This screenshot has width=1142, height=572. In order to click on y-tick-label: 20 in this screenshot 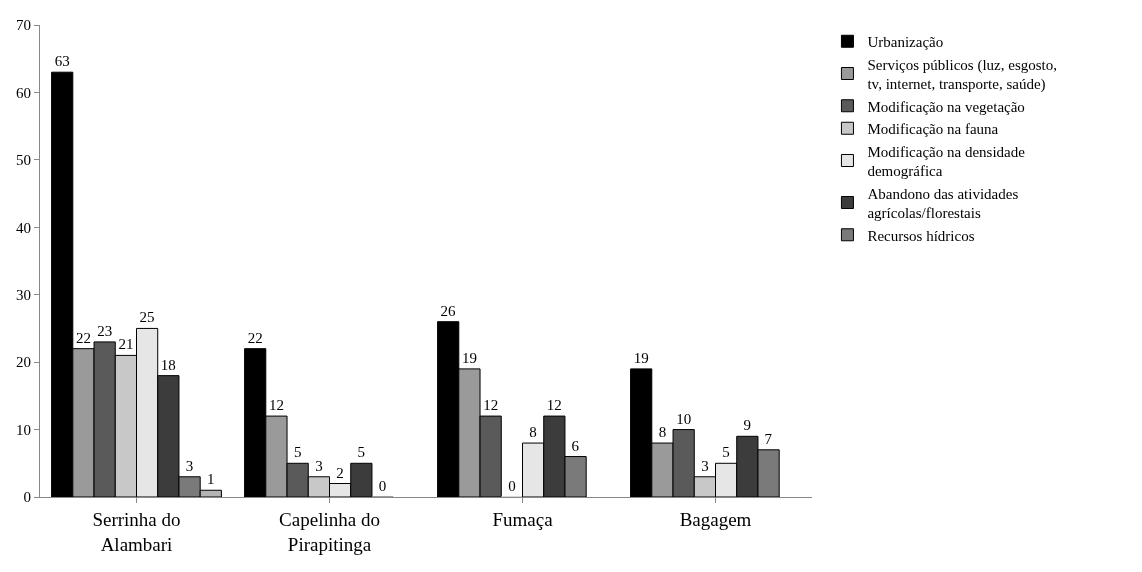, I will do `click(23, 362)`.